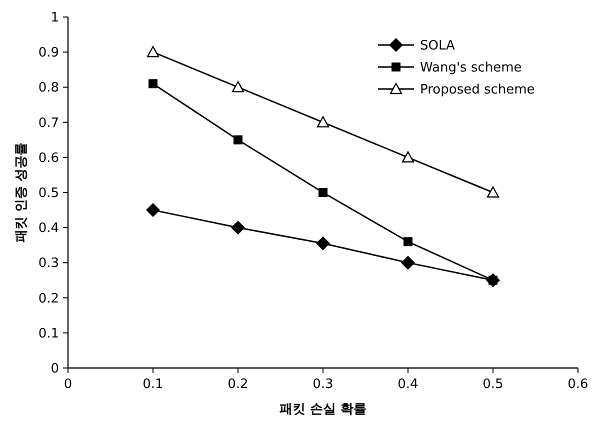  Describe the element at coordinates (153, 384) in the screenshot. I see `x-tick-label: 0.1` at that location.